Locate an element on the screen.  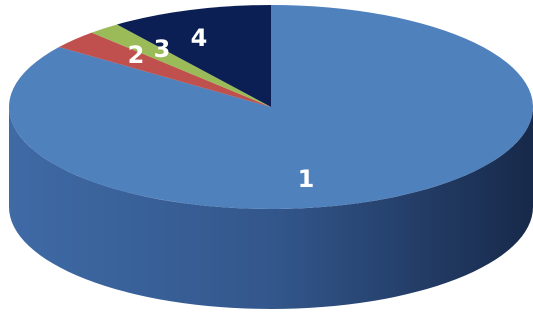
slice-label-1: 1 is located at coordinates (306, 179).